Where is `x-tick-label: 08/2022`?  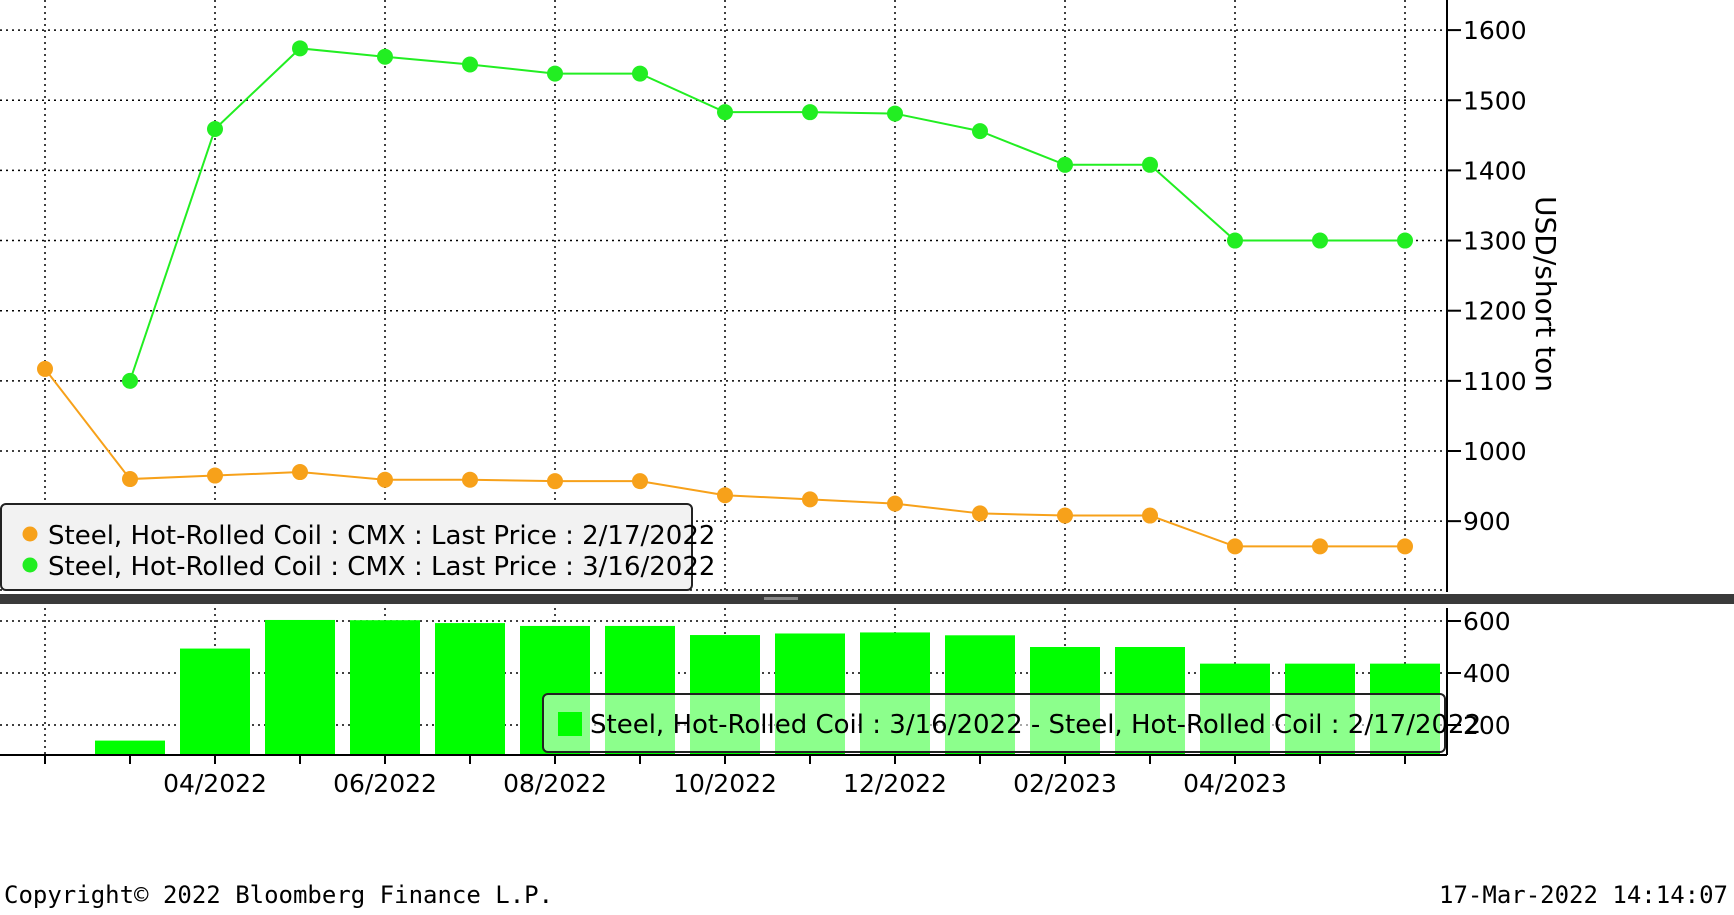 x-tick-label: 08/2022 is located at coordinates (555, 783).